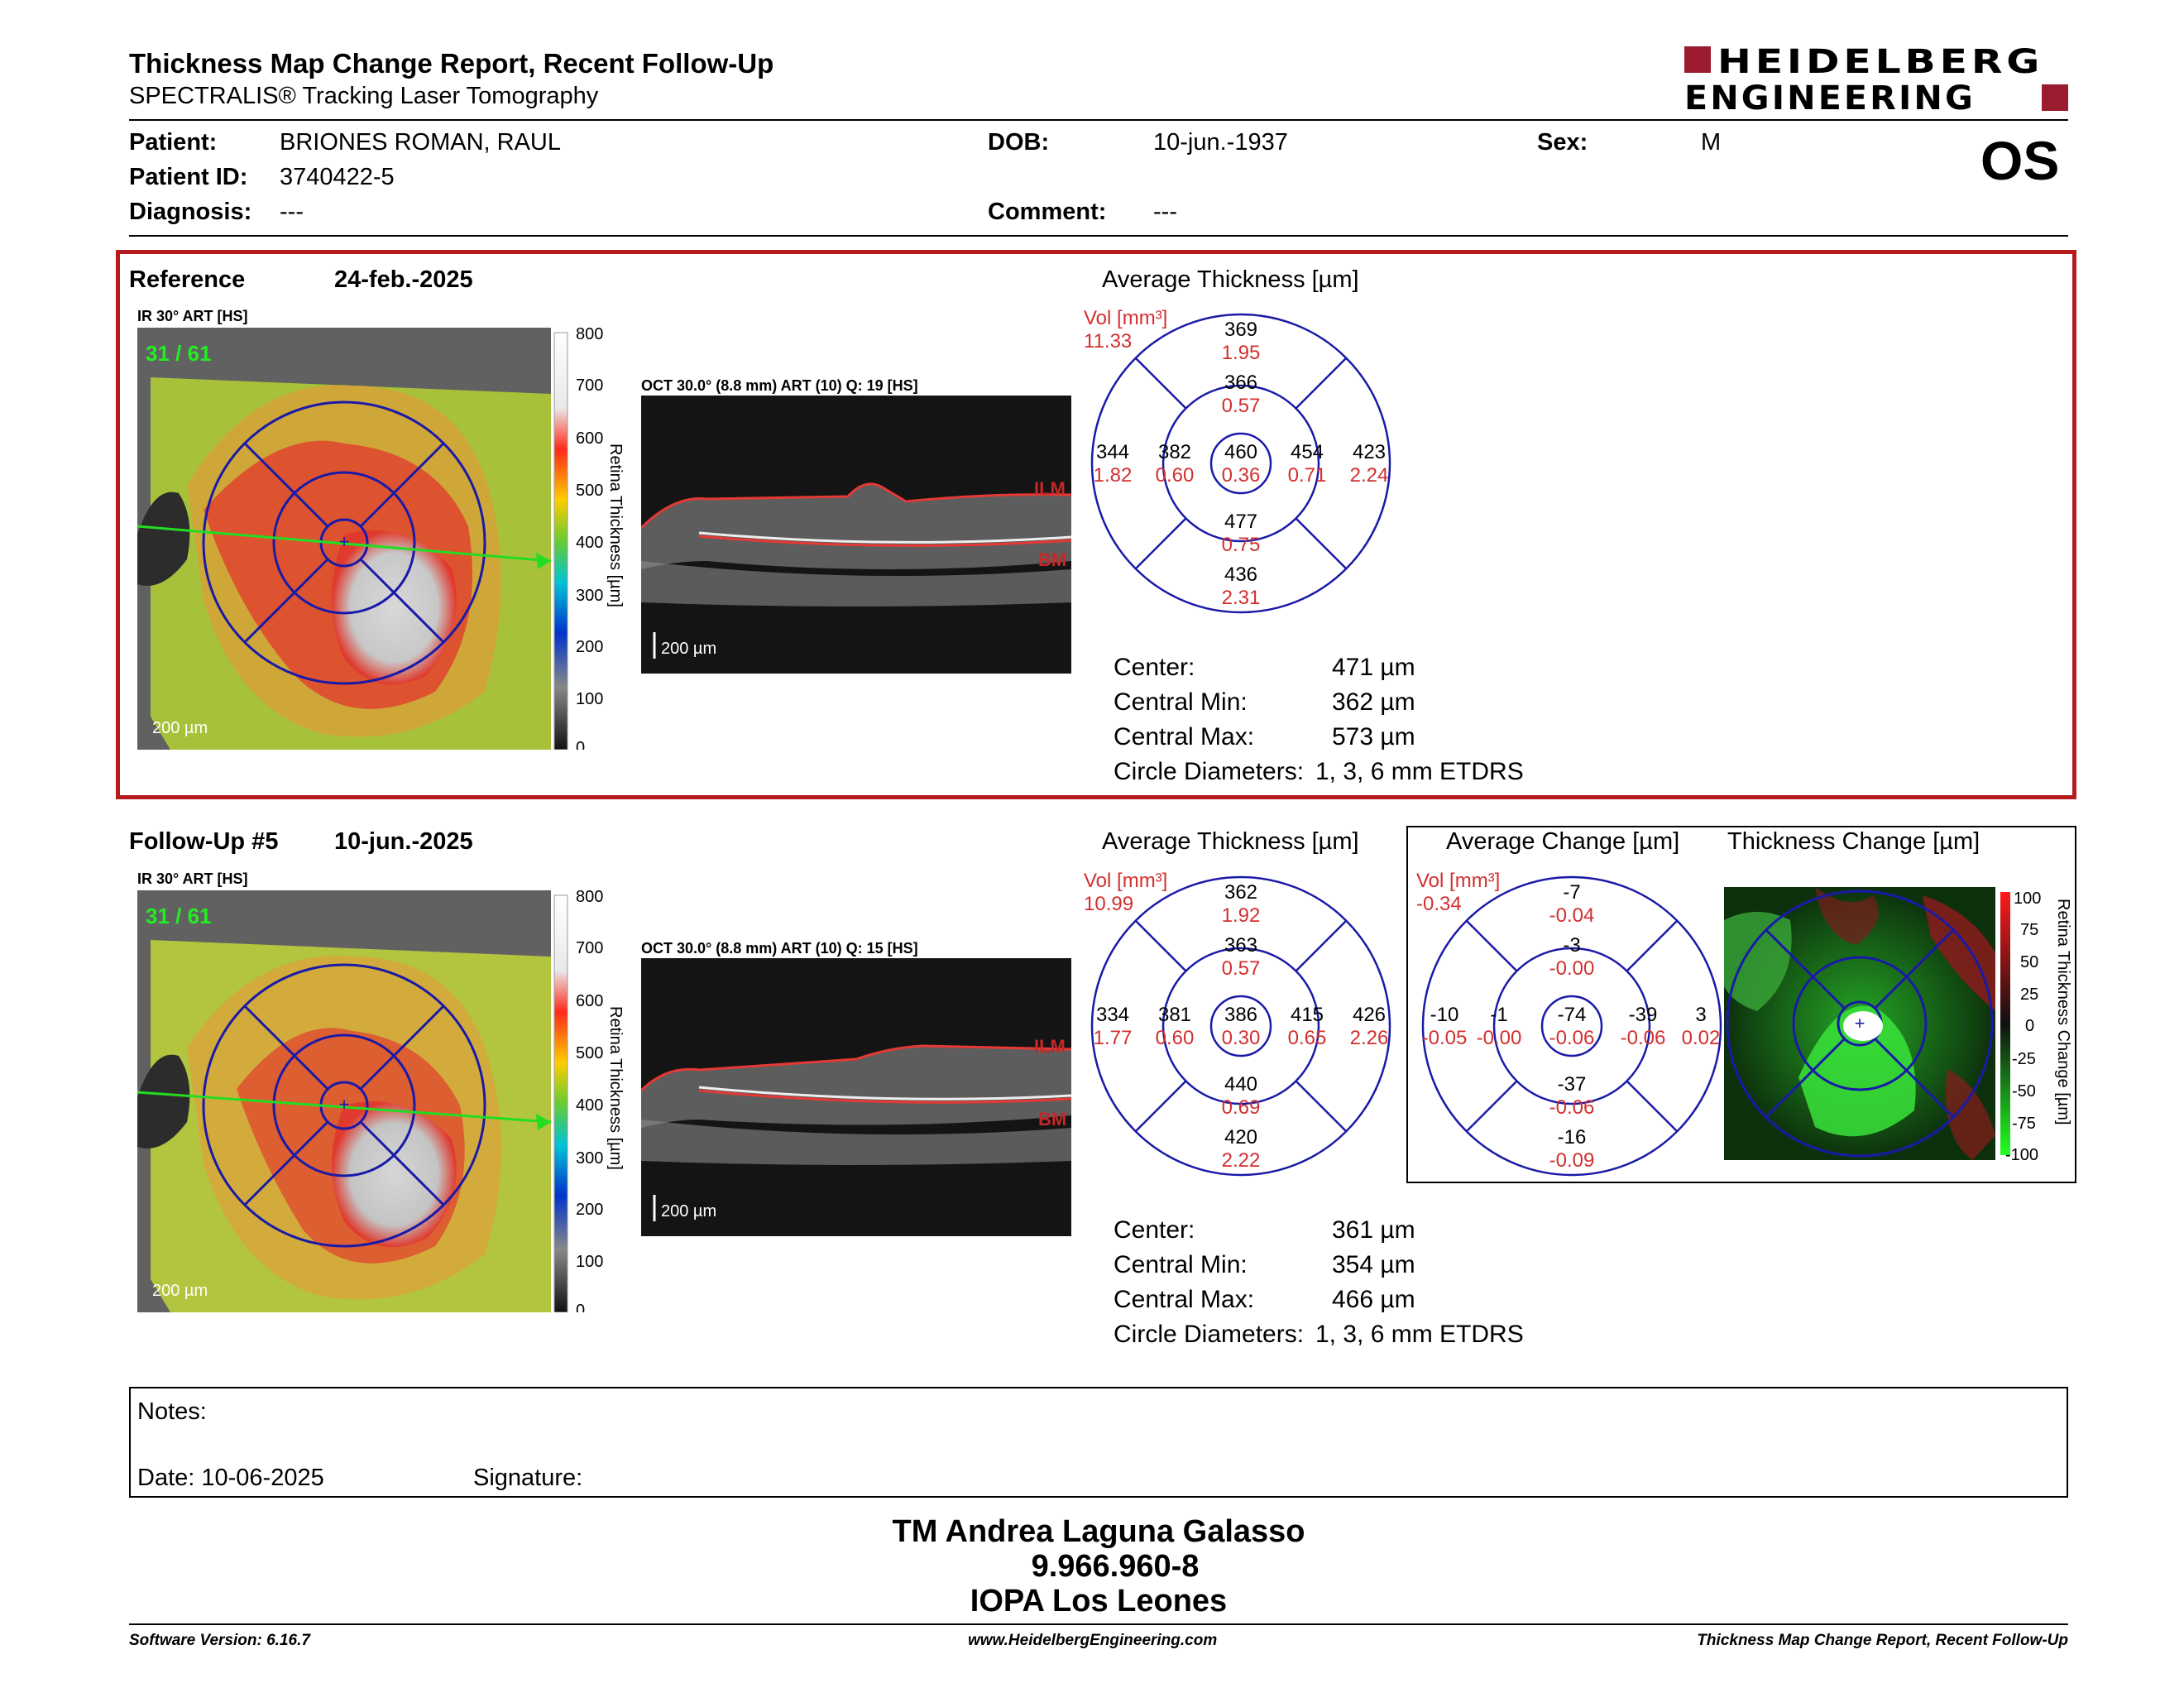 This screenshot has height=1688, width=2184. What do you see at coordinates (589, 1210) in the screenshot?
I see `svg-text: 200` at bounding box center [589, 1210].